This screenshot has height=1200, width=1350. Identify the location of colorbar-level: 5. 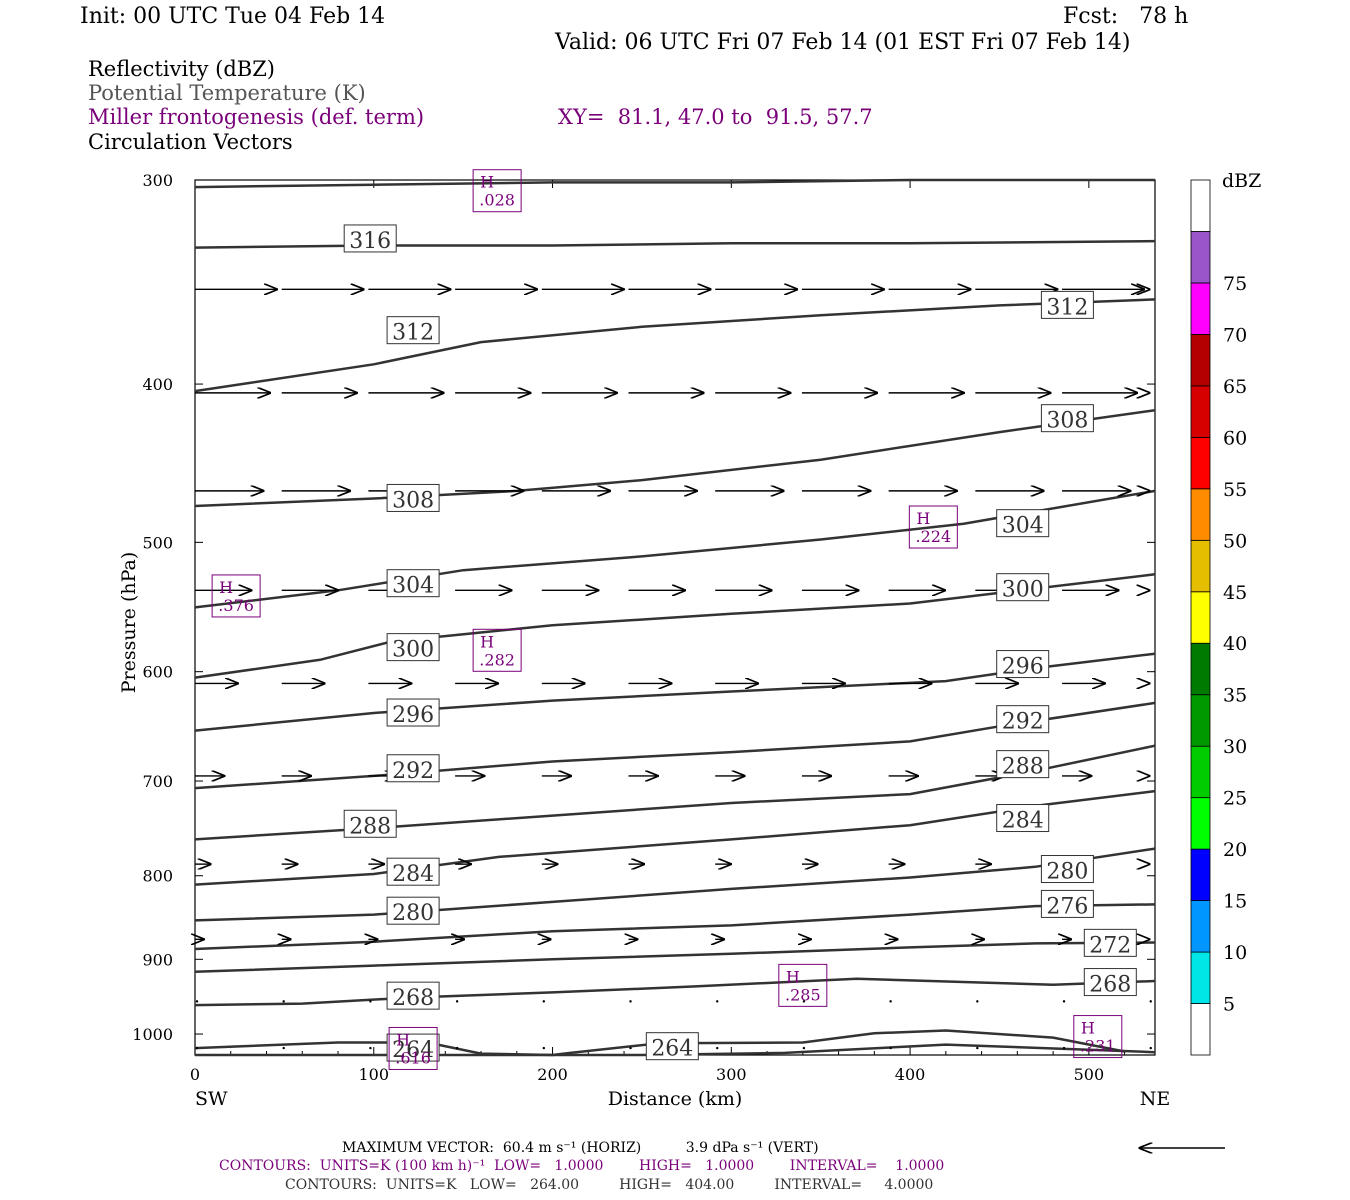
(1229, 1005).